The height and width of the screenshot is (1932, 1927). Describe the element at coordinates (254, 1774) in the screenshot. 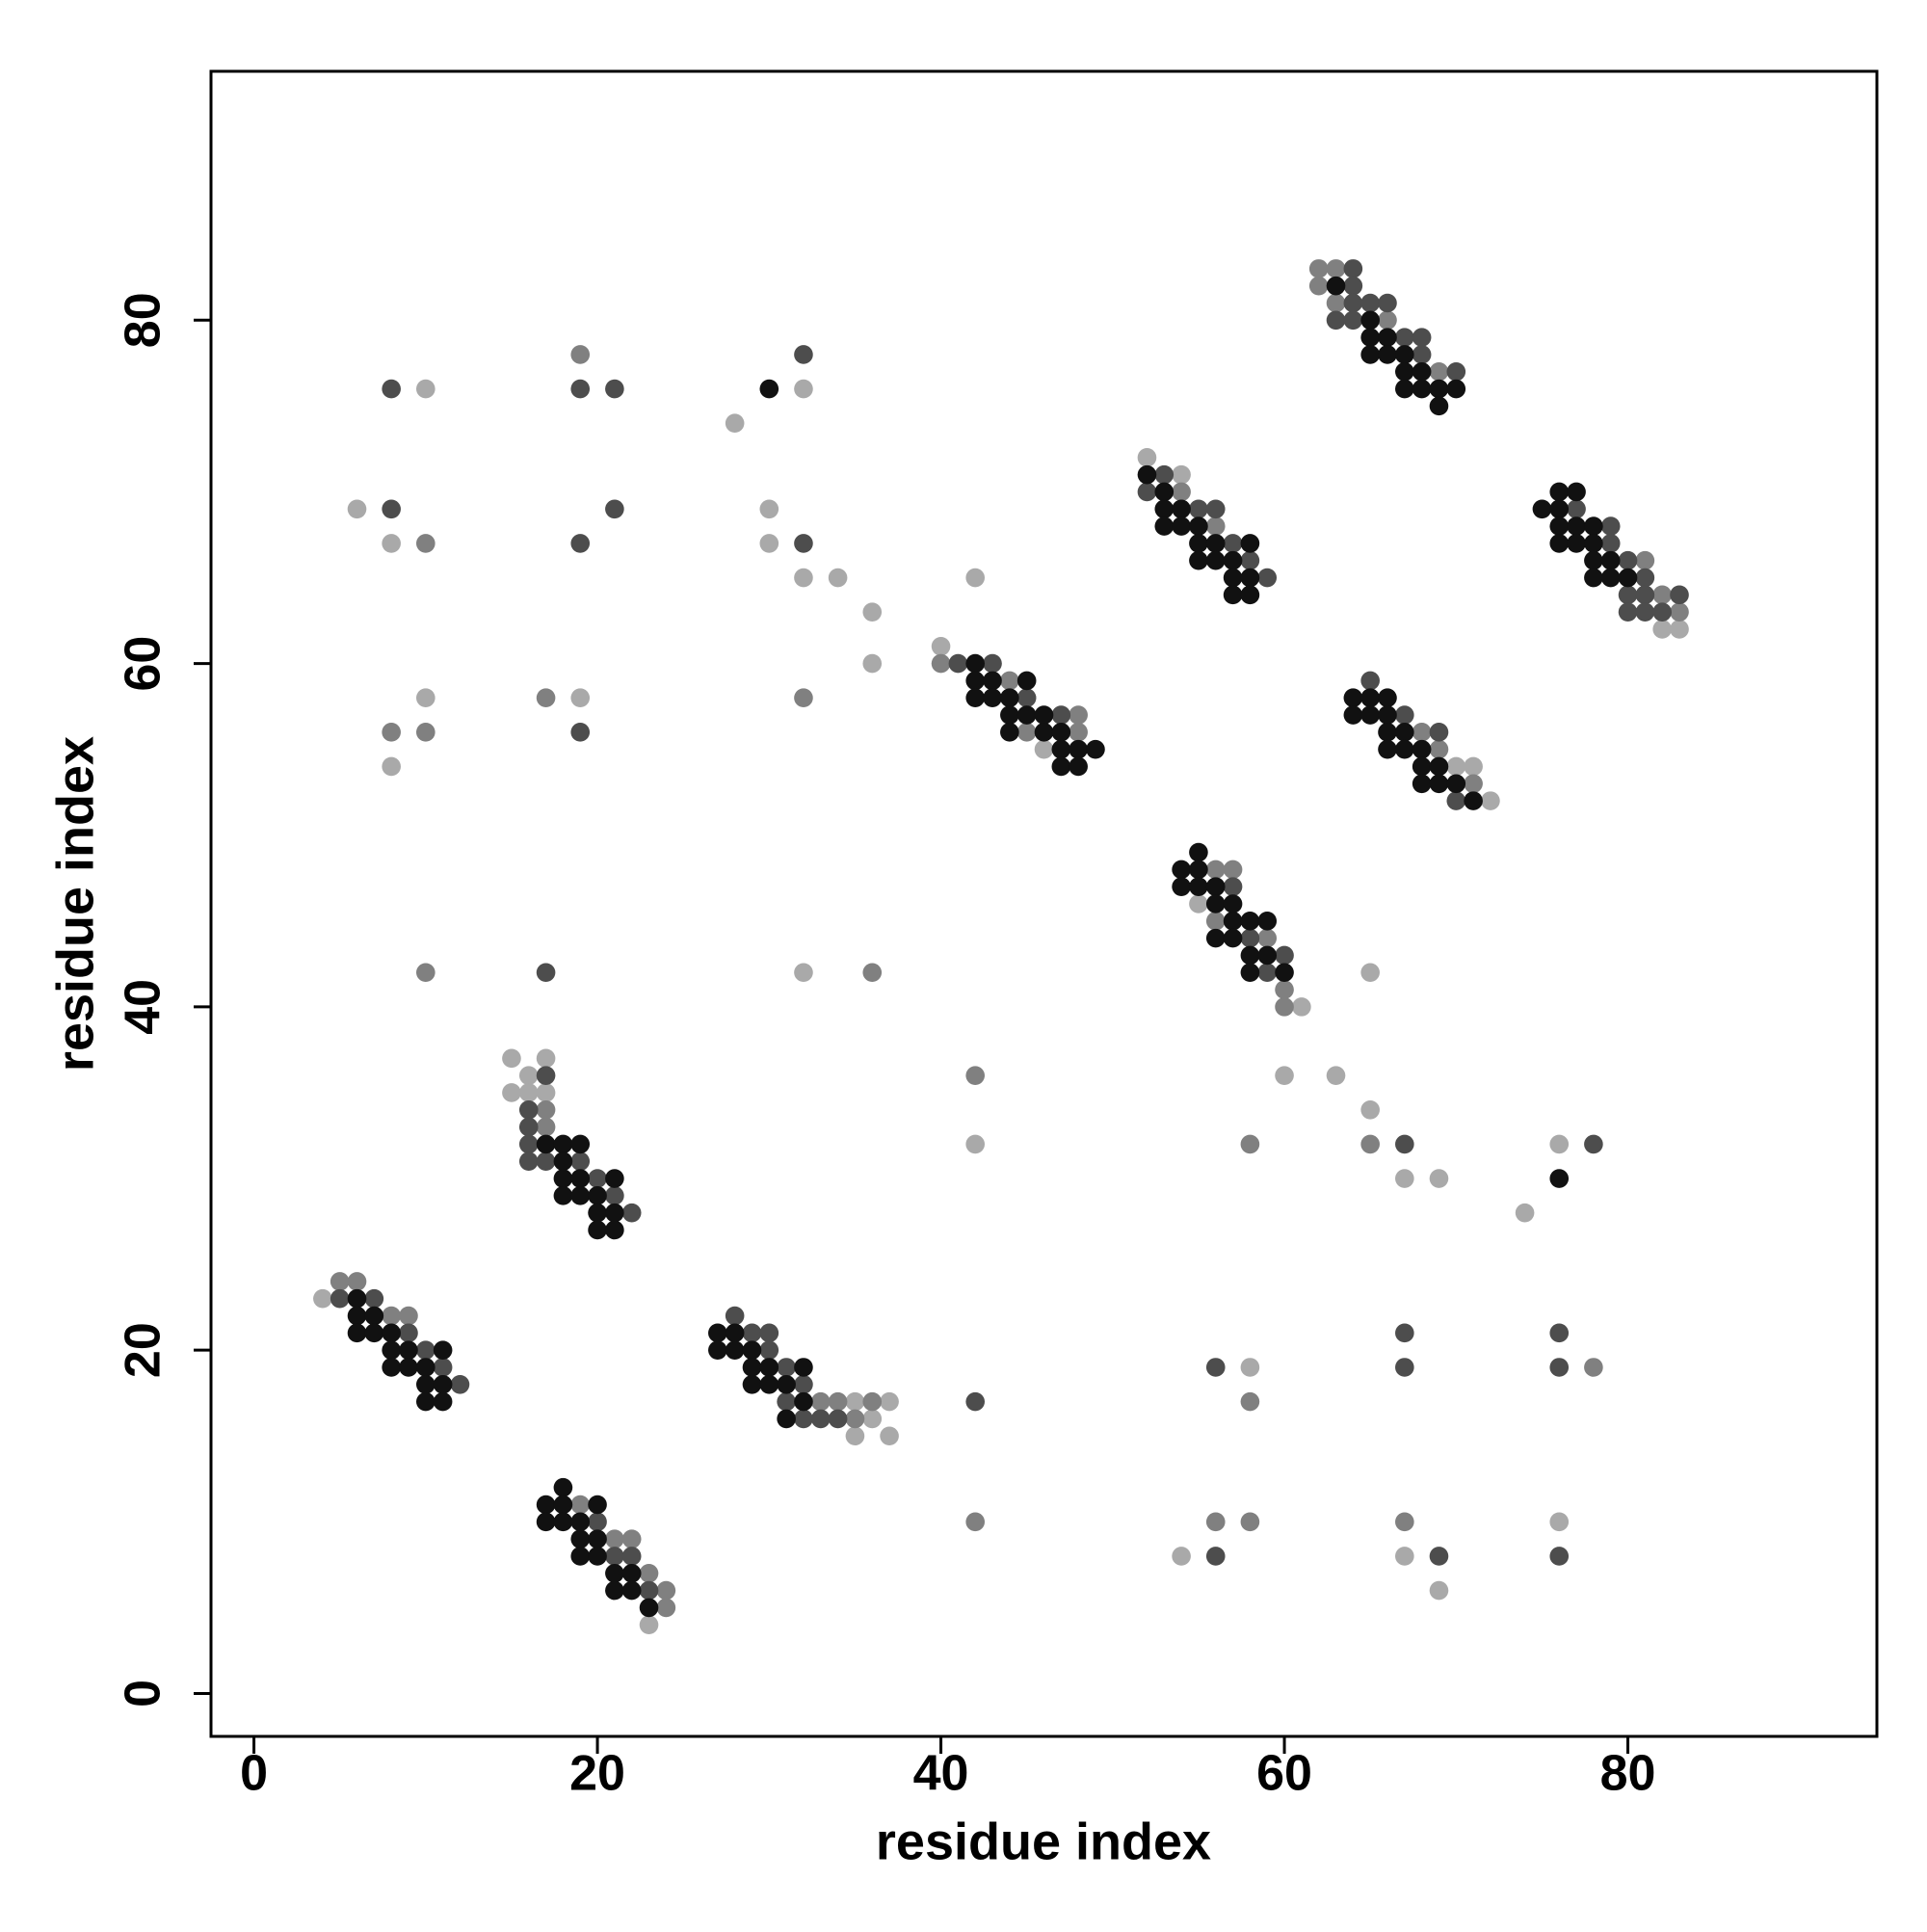

I see `x-tick-label: 0` at that location.